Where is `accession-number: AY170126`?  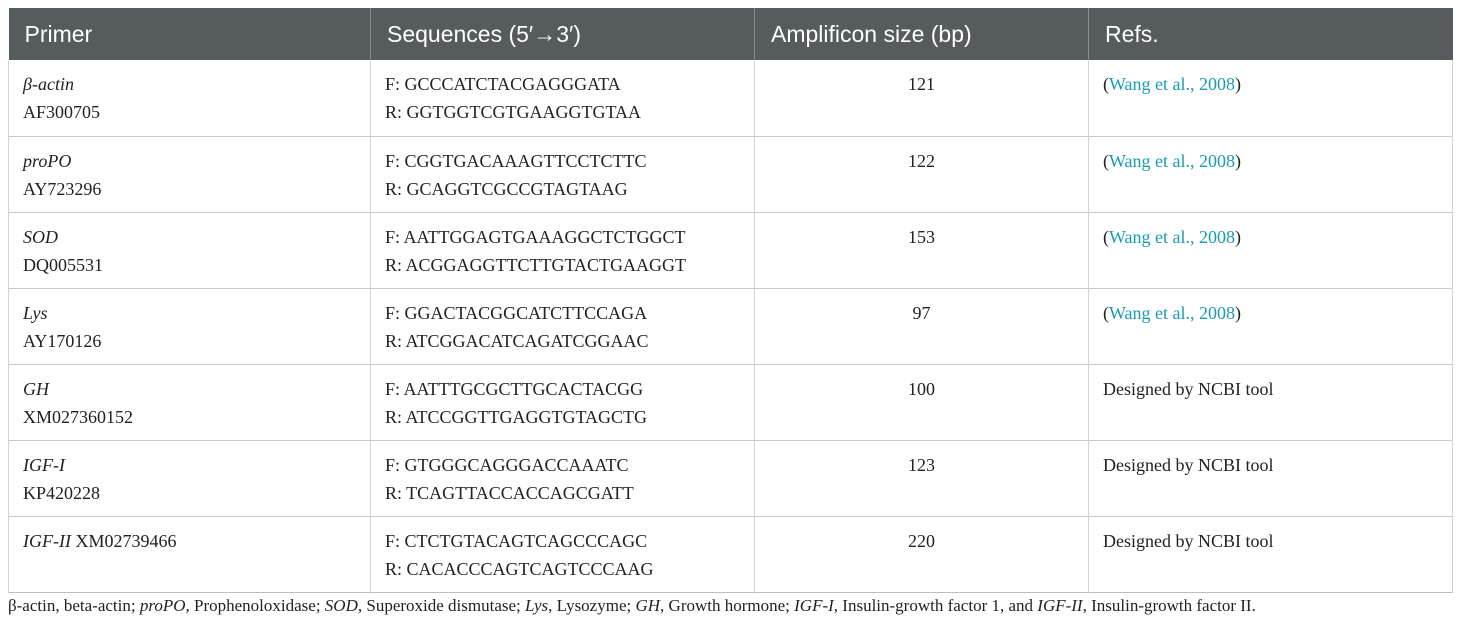
accession-number: AY170126 is located at coordinates (62, 340).